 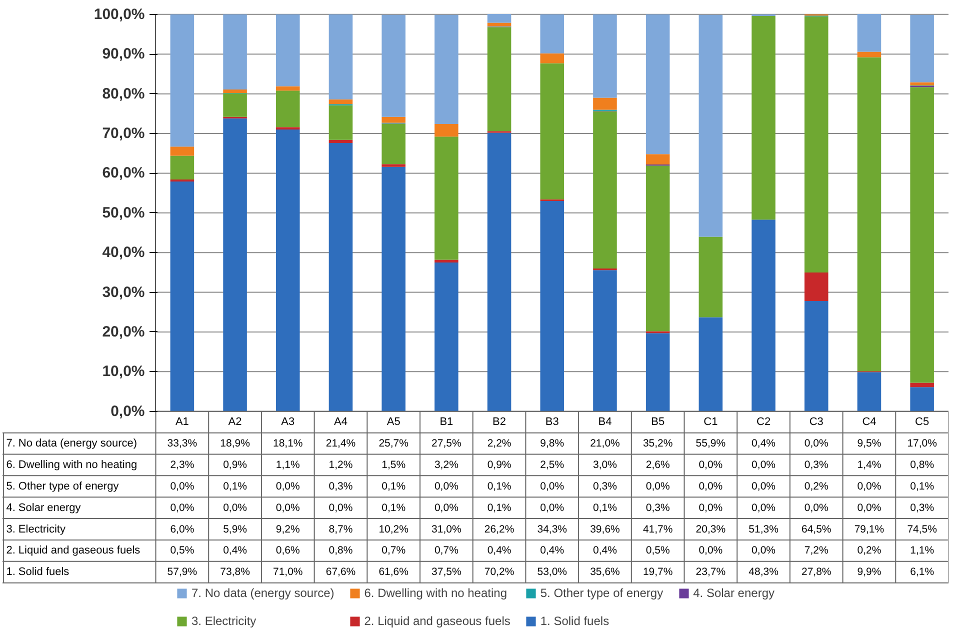 What do you see at coordinates (340, 529) in the screenshot?
I see `data-label: 8,7%` at bounding box center [340, 529].